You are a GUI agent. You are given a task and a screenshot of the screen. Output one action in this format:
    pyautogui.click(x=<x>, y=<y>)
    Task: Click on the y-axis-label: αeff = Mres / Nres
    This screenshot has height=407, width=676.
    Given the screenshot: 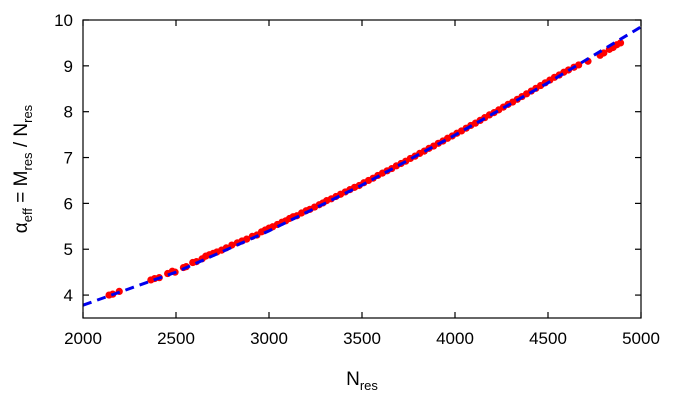 What is the action you would take?
    pyautogui.click(x=23, y=168)
    